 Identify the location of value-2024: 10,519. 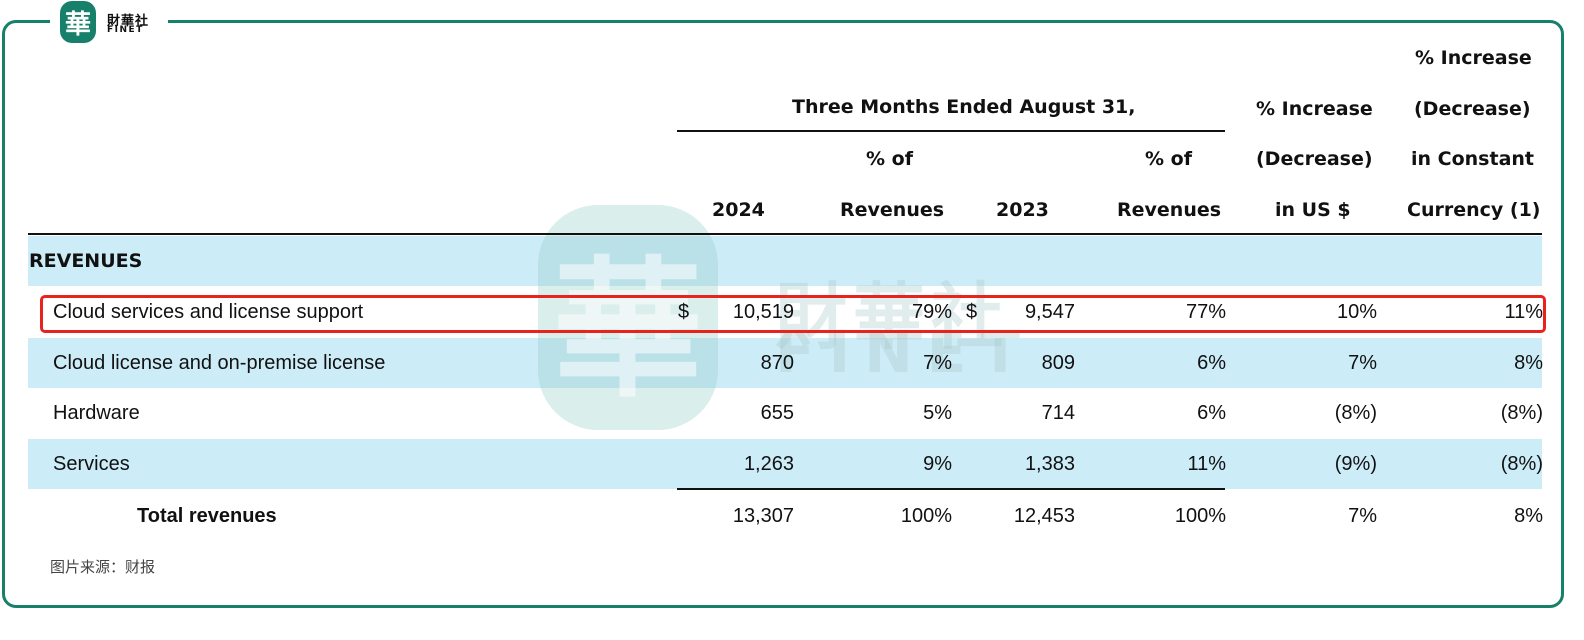
(763, 312).